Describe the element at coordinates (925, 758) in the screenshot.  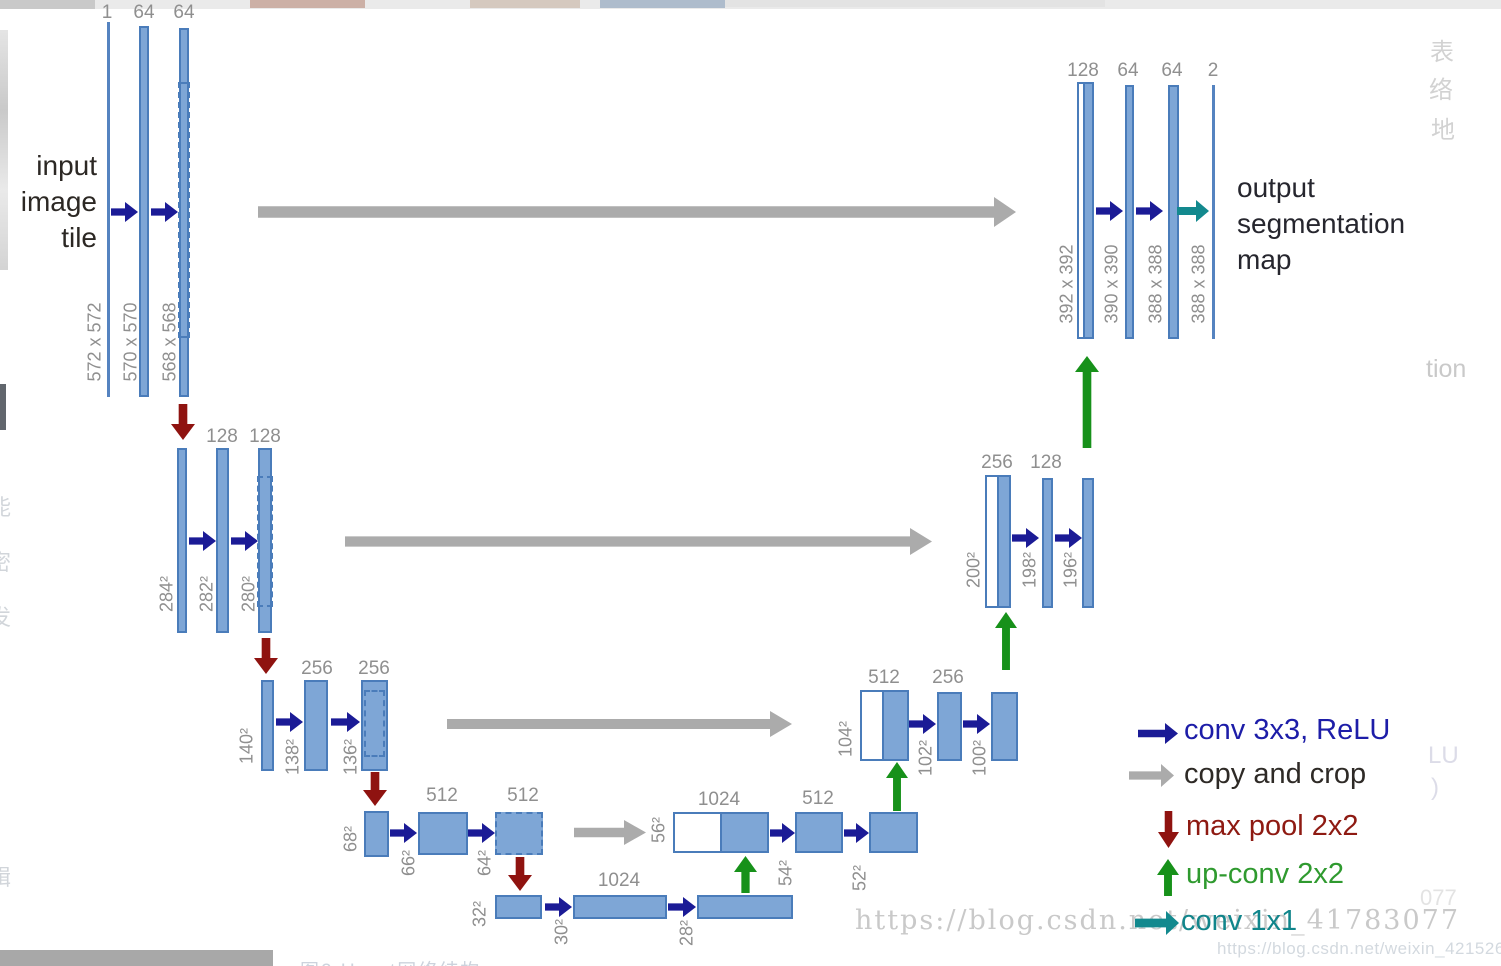
I see `size-label: 102²` at that location.